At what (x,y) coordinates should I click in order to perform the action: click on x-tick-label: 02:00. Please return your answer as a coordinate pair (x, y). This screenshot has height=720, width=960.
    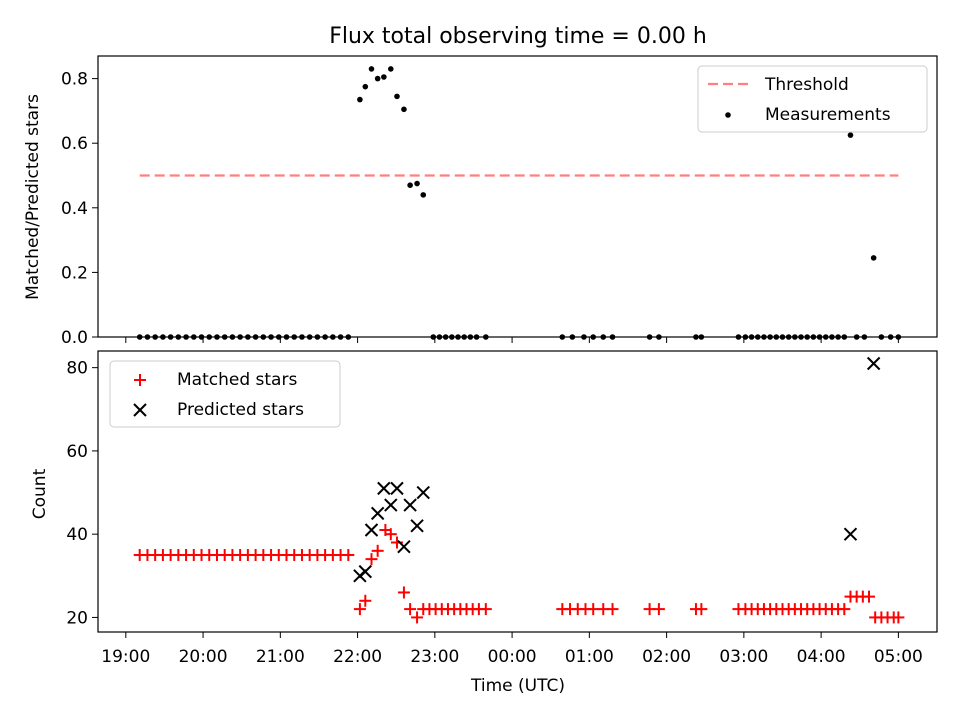
    Looking at the image, I should click on (666, 657).